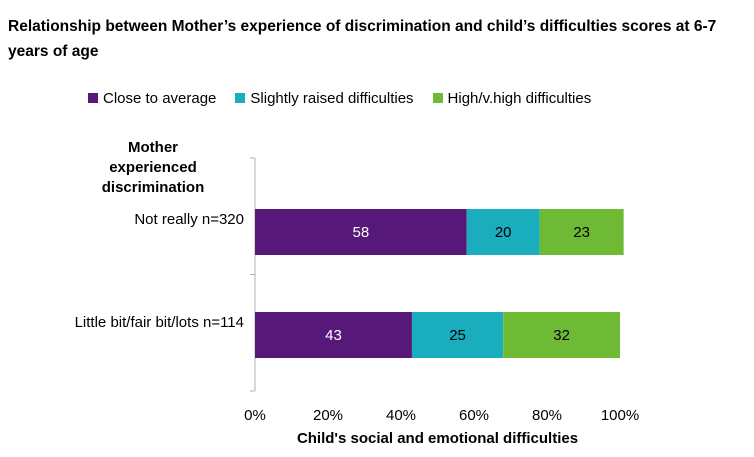 This screenshot has height=457, width=754. Describe the element at coordinates (437, 98) in the screenshot. I see `legend-swatch-high-difficulties` at that location.